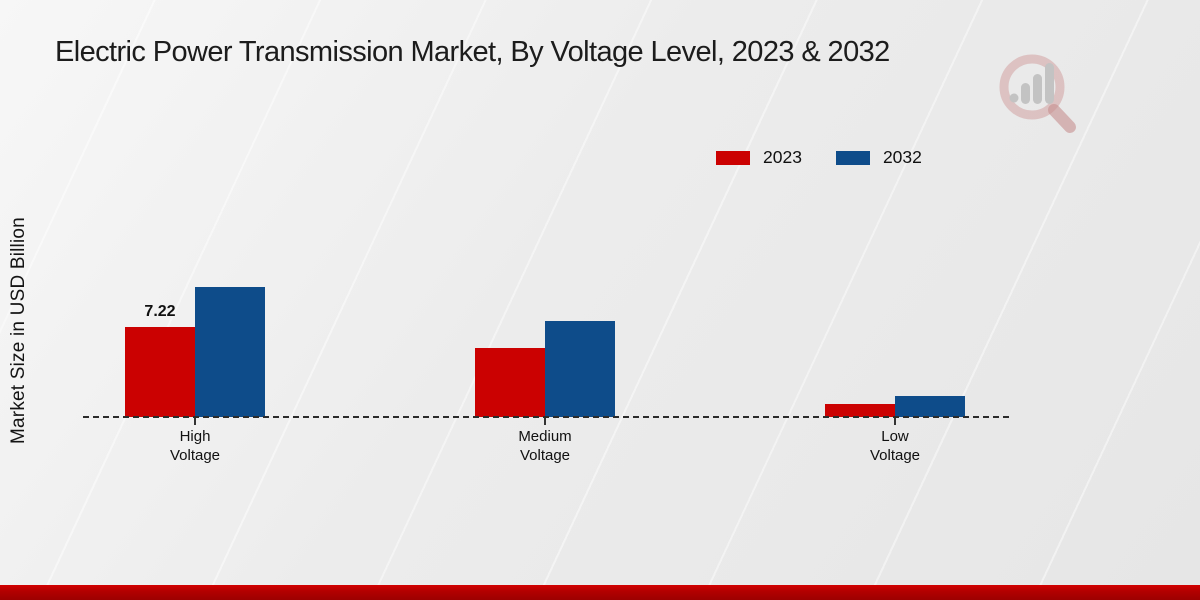 This screenshot has height=600, width=1200. What do you see at coordinates (819, 157) in the screenshot?
I see `legend: 2023 2032` at bounding box center [819, 157].